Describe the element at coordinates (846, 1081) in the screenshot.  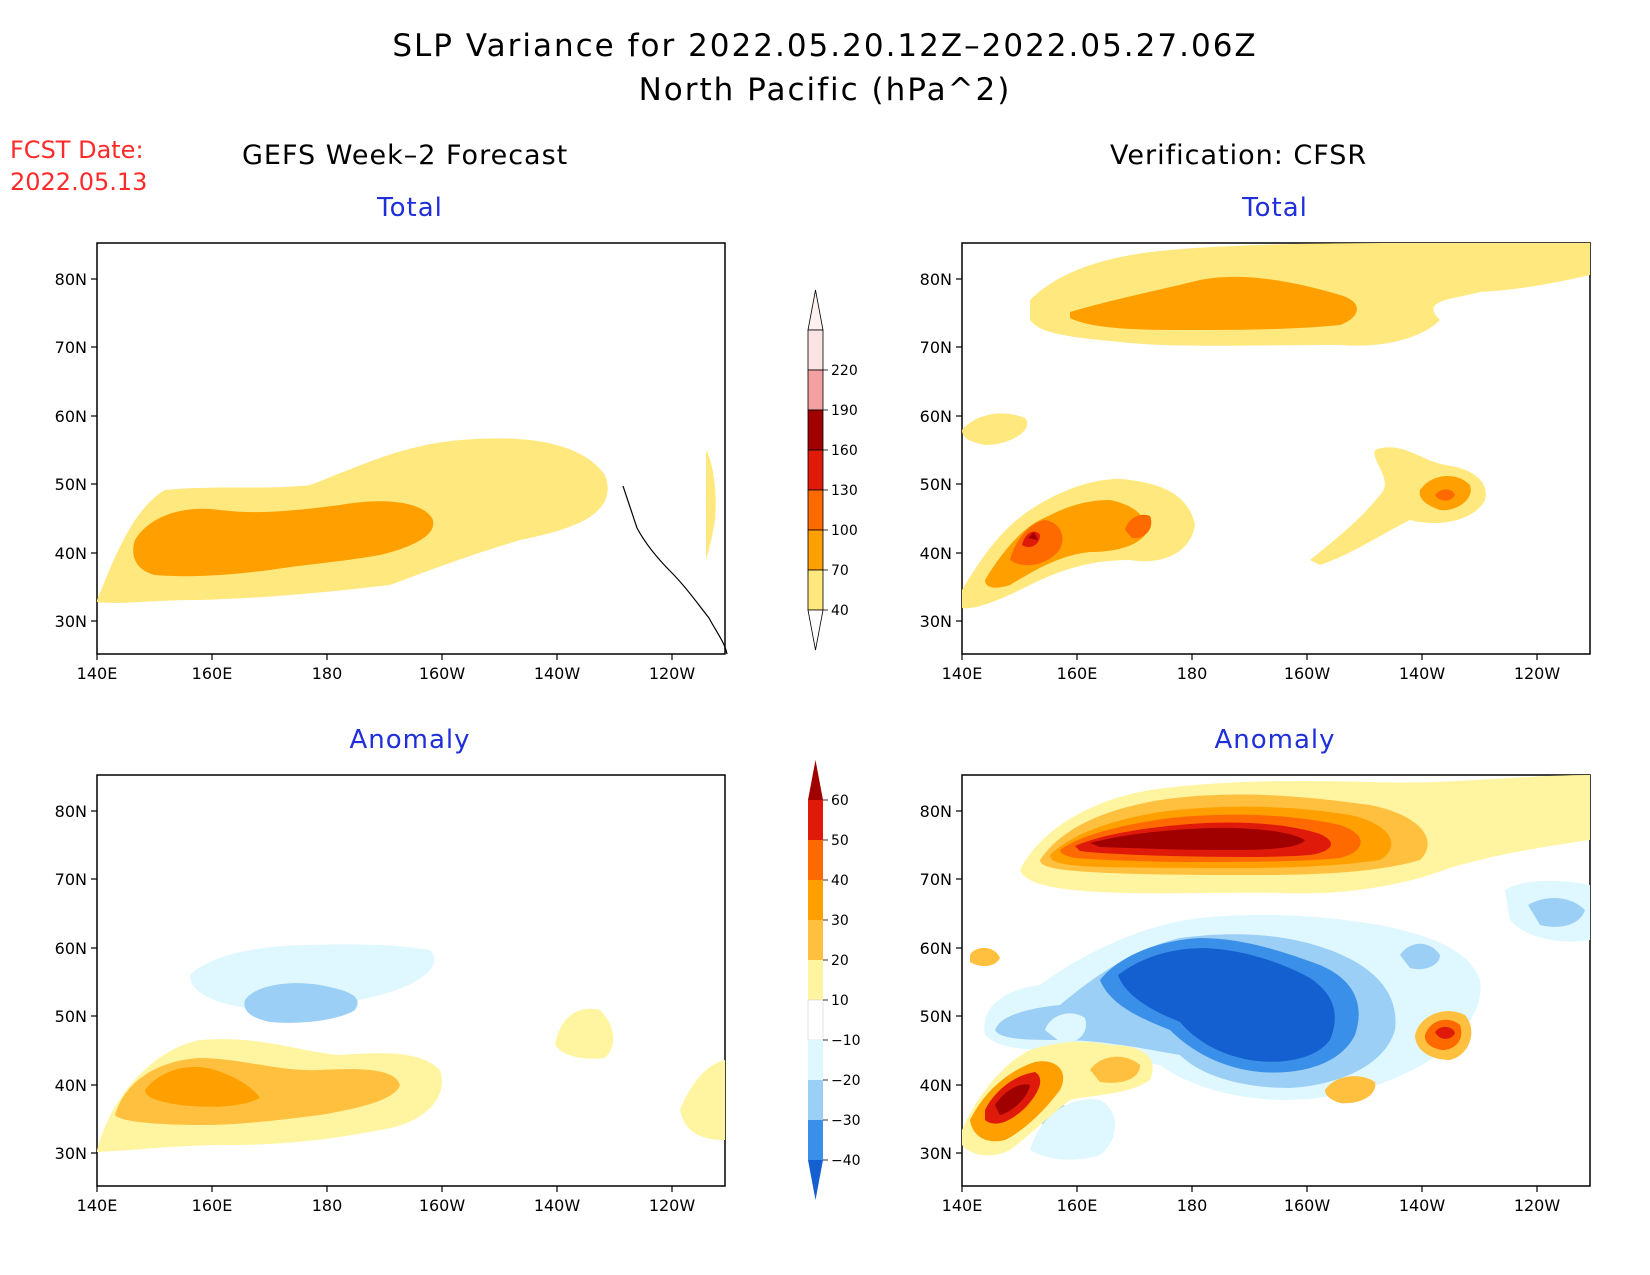
I see `colorbar-anomaly-label: −20` at that location.